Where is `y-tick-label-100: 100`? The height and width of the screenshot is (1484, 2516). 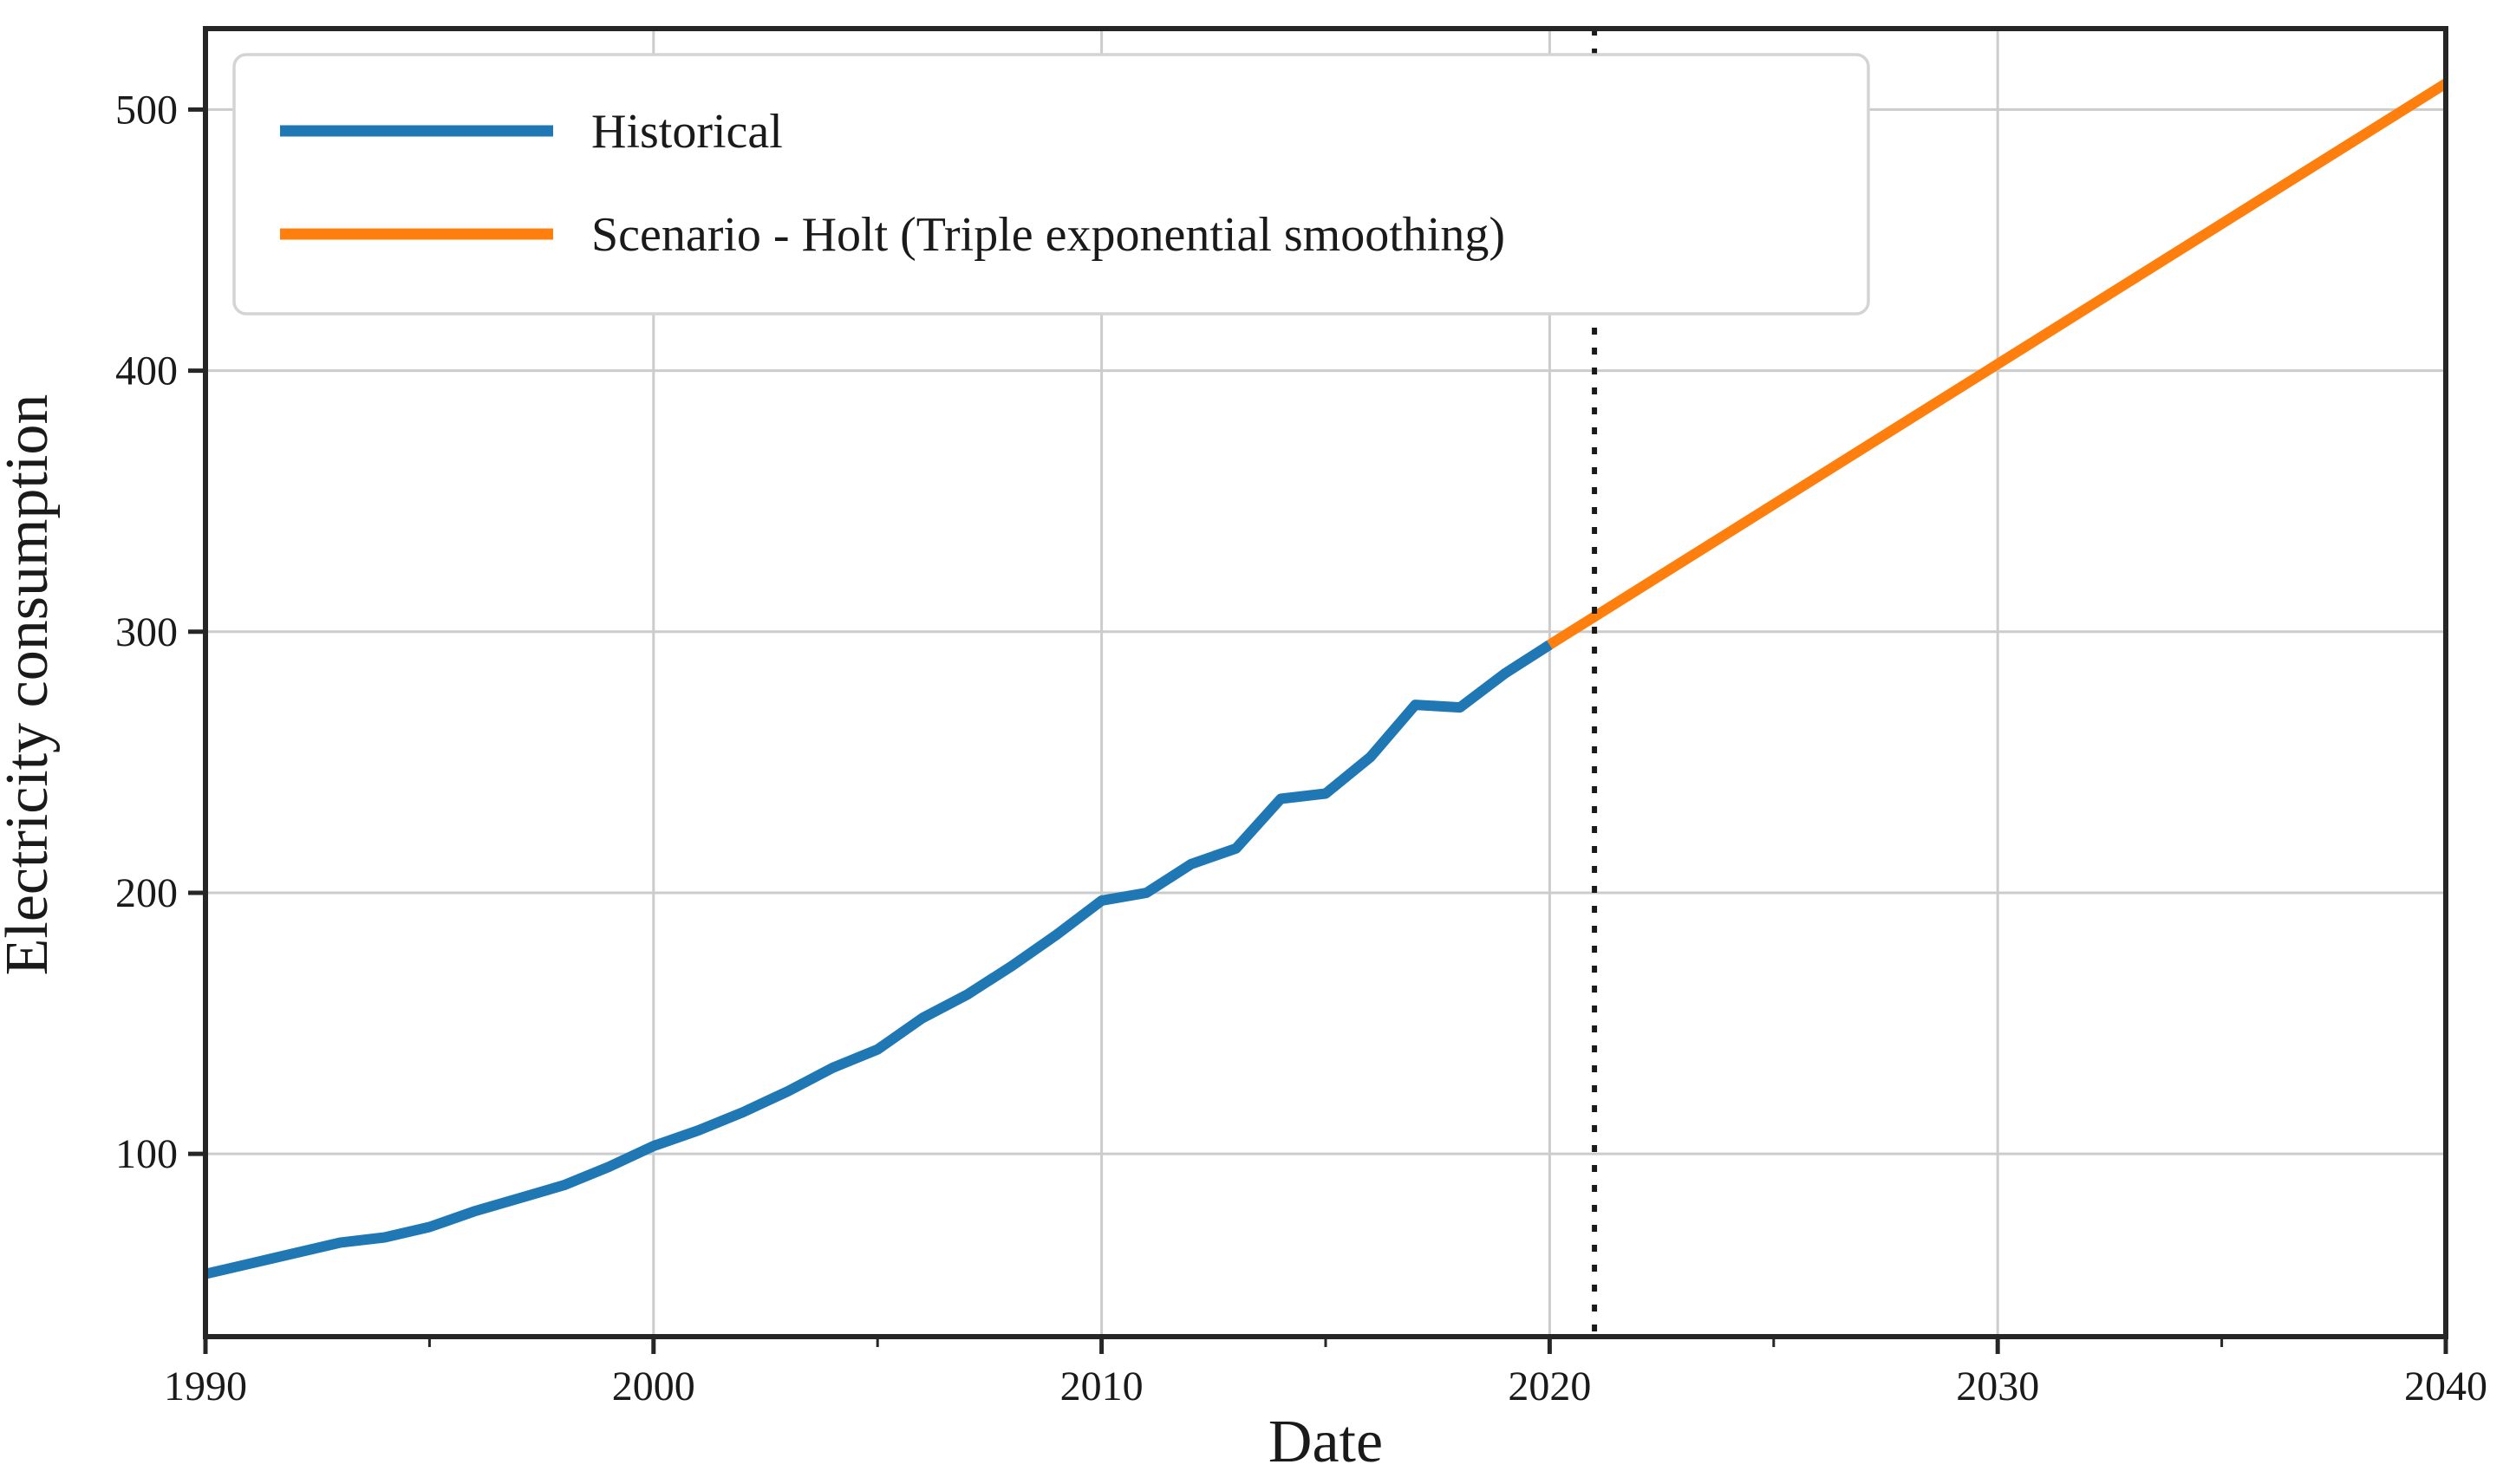 y-tick-label-100: 100 is located at coordinates (146, 1154).